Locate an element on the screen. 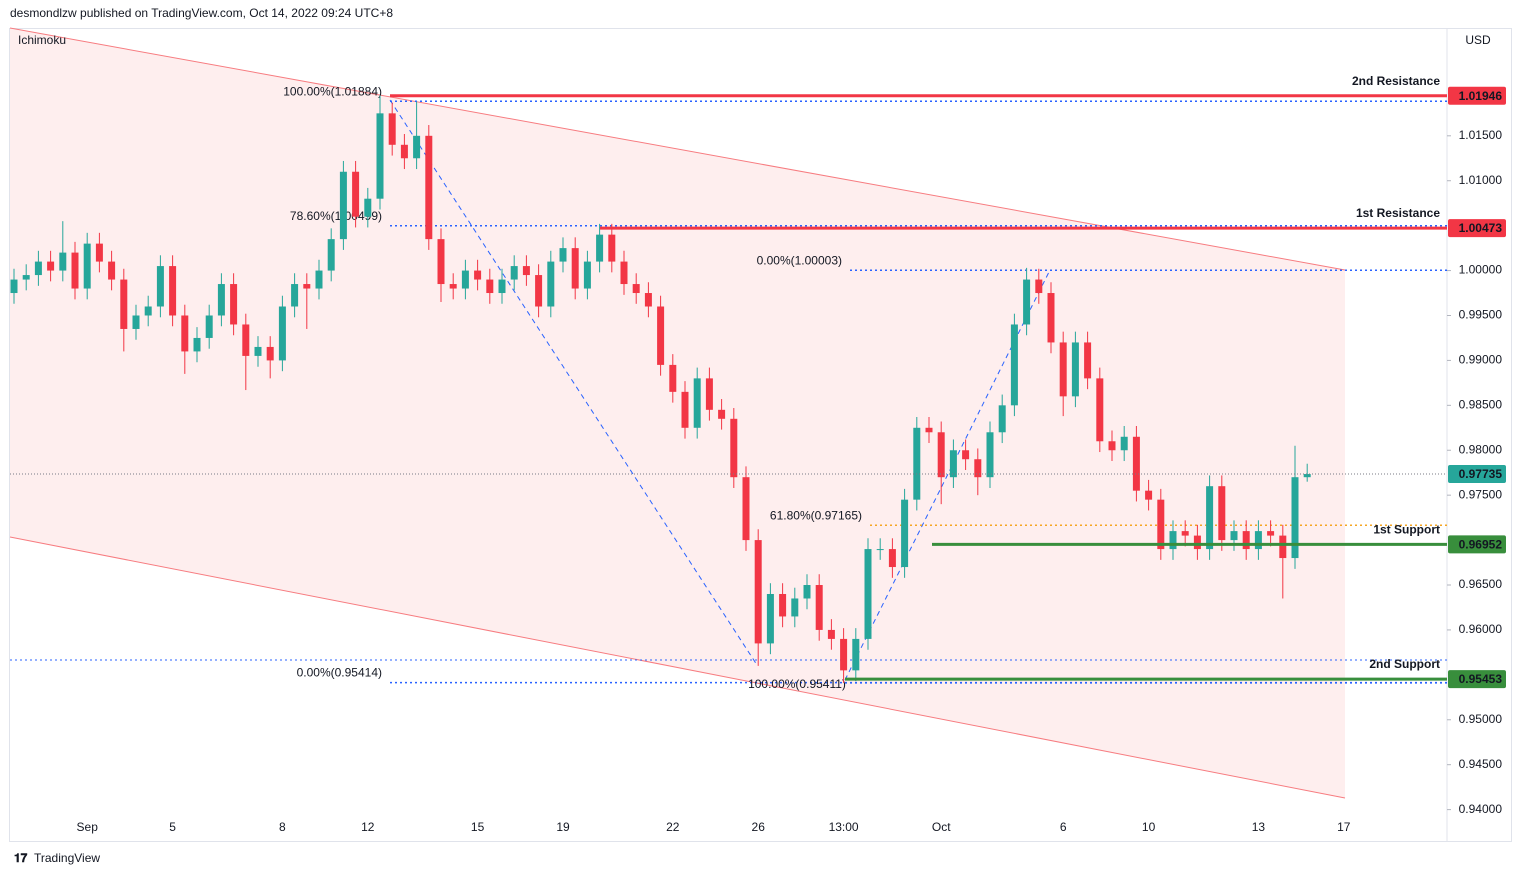 The width and height of the screenshot is (1522, 882). level-price: 0.95453 is located at coordinates (1481, 679).